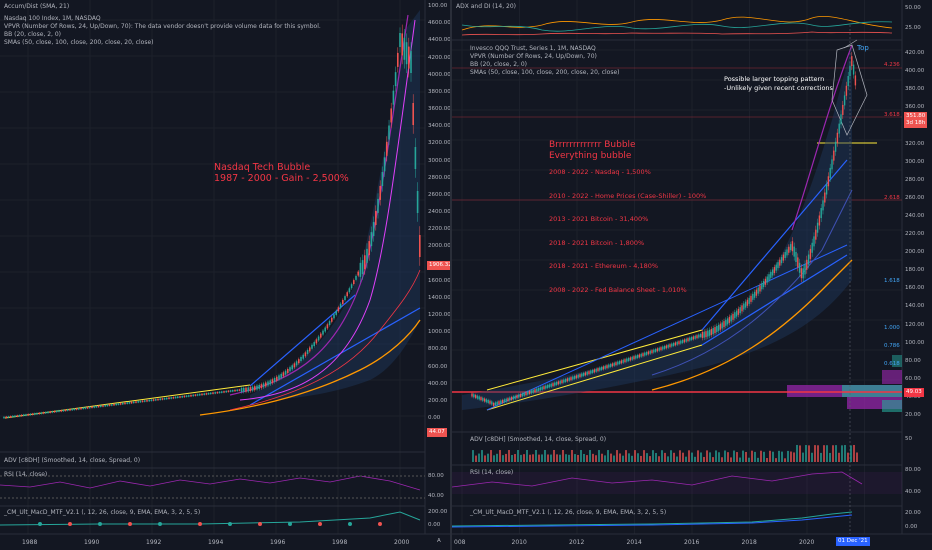 Image resolution: width=932 pixels, height=550 pixels. I want to click on right-price-label-8: 260.00, so click(915, 197).